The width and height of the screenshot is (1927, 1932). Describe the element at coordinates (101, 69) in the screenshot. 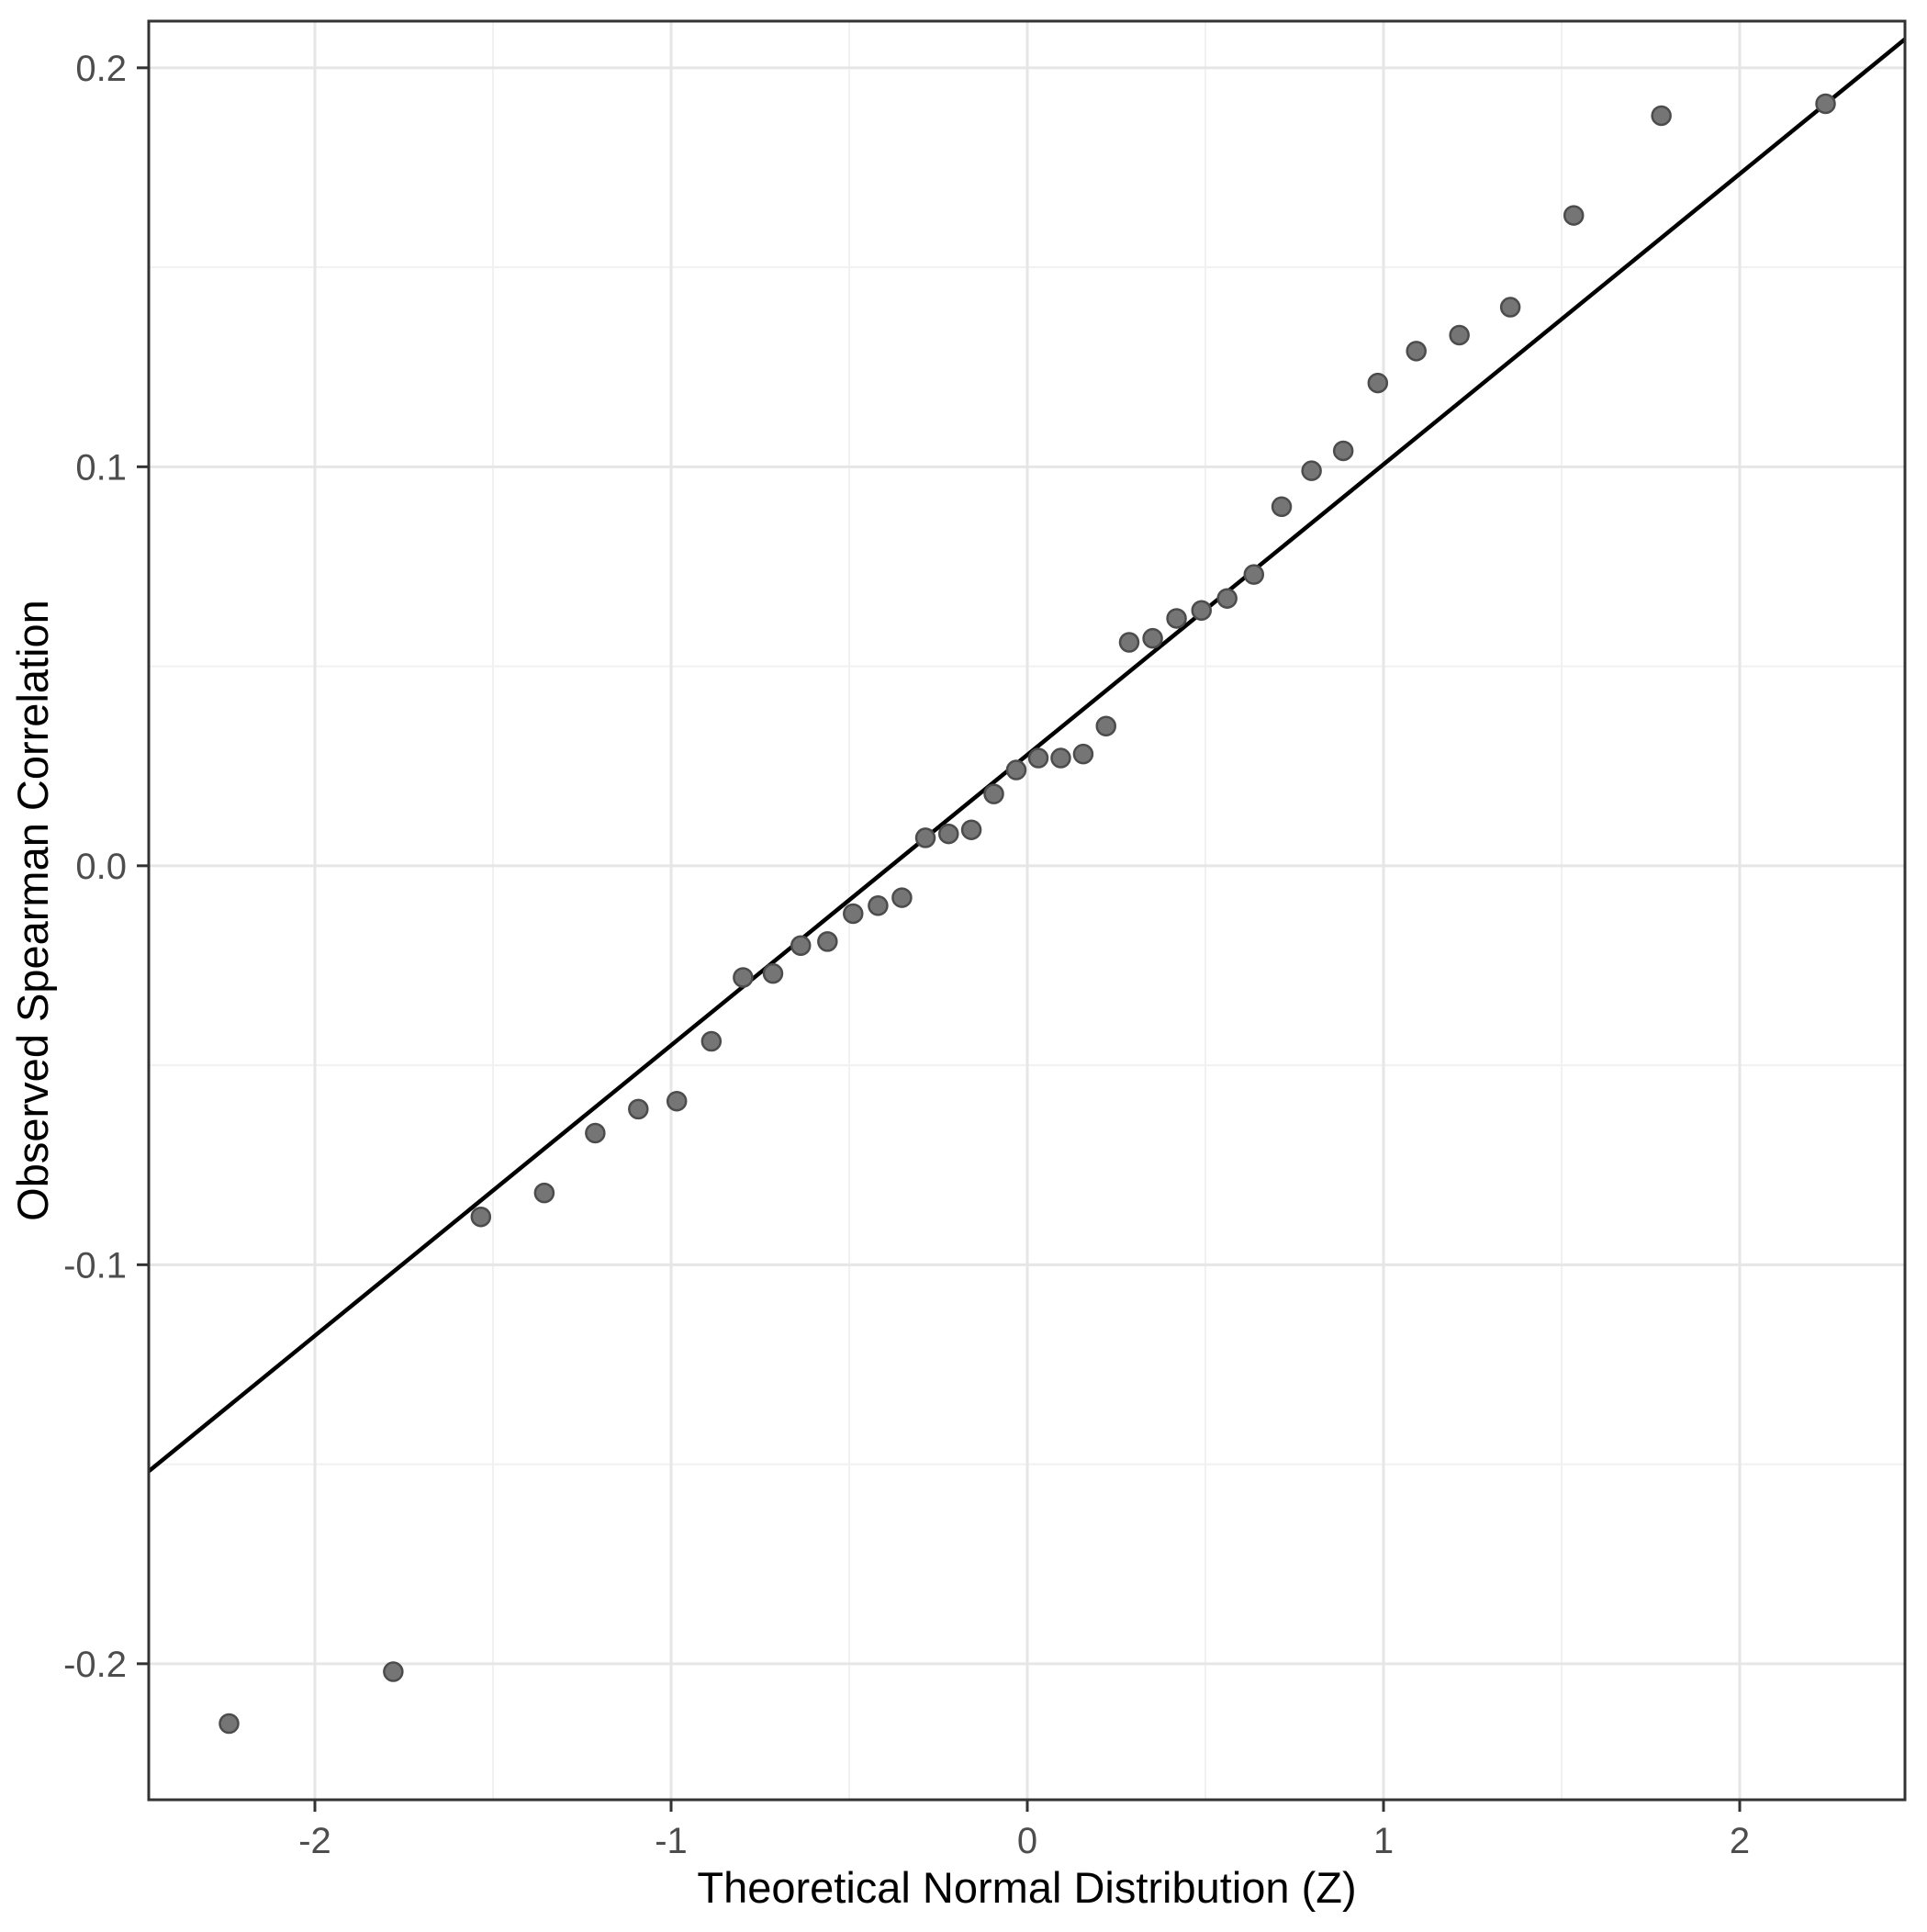

I see `y-tick-label: 0.2` at that location.